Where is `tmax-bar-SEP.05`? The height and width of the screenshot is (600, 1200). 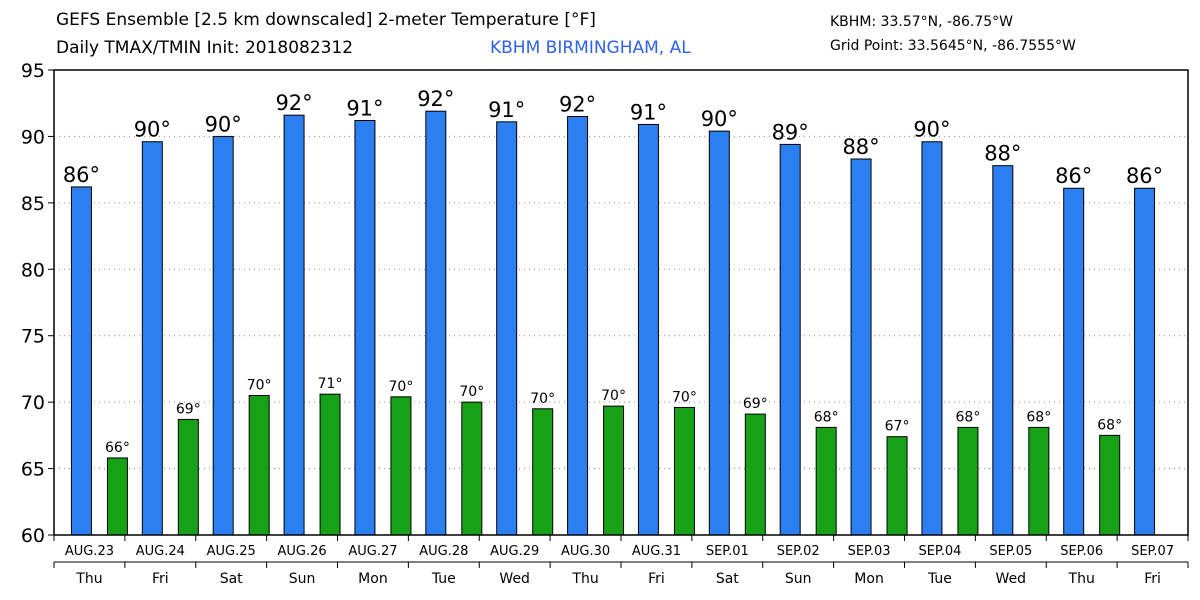
tmax-bar-SEP.05 is located at coordinates (1003, 350).